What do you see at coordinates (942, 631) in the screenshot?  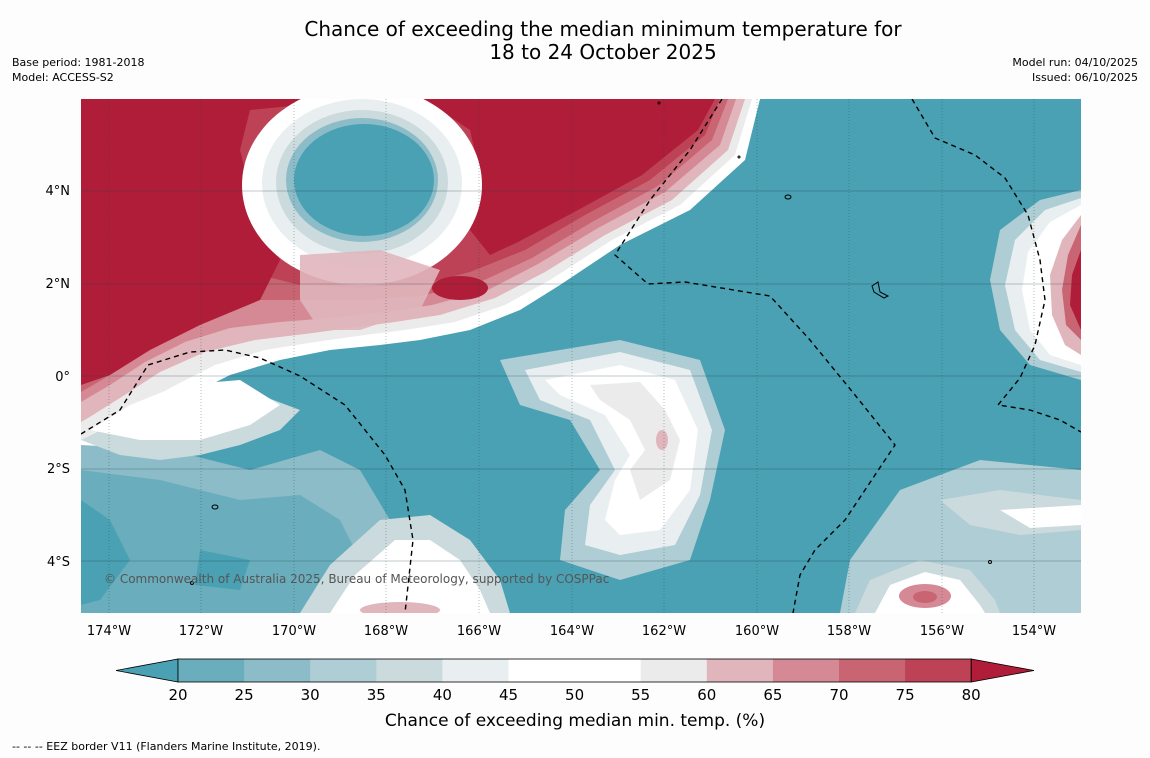 I see `lon-label: 156°W` at bounding box center [942, 631].